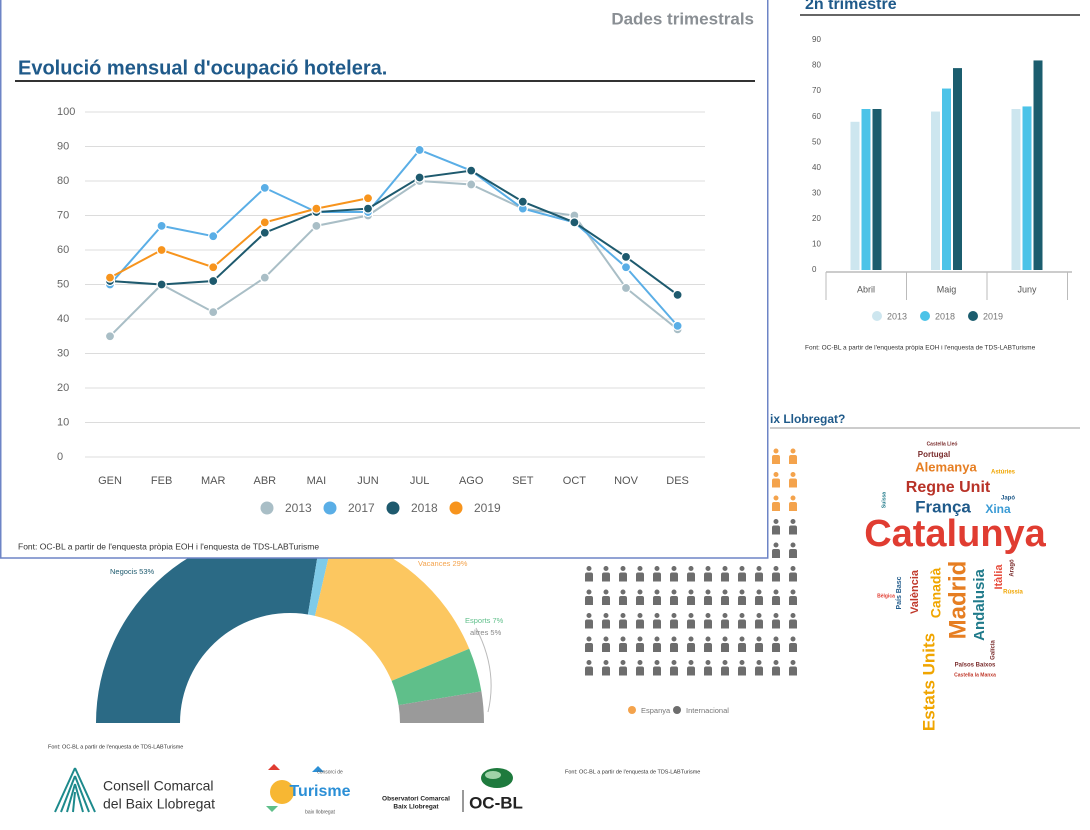 Image resolution: width=1090 pixels, height=830 pixels. Describe the element at coordinates (158, 786) in the screenshot. I see `logo-text: Consell Comarcal` at that location.